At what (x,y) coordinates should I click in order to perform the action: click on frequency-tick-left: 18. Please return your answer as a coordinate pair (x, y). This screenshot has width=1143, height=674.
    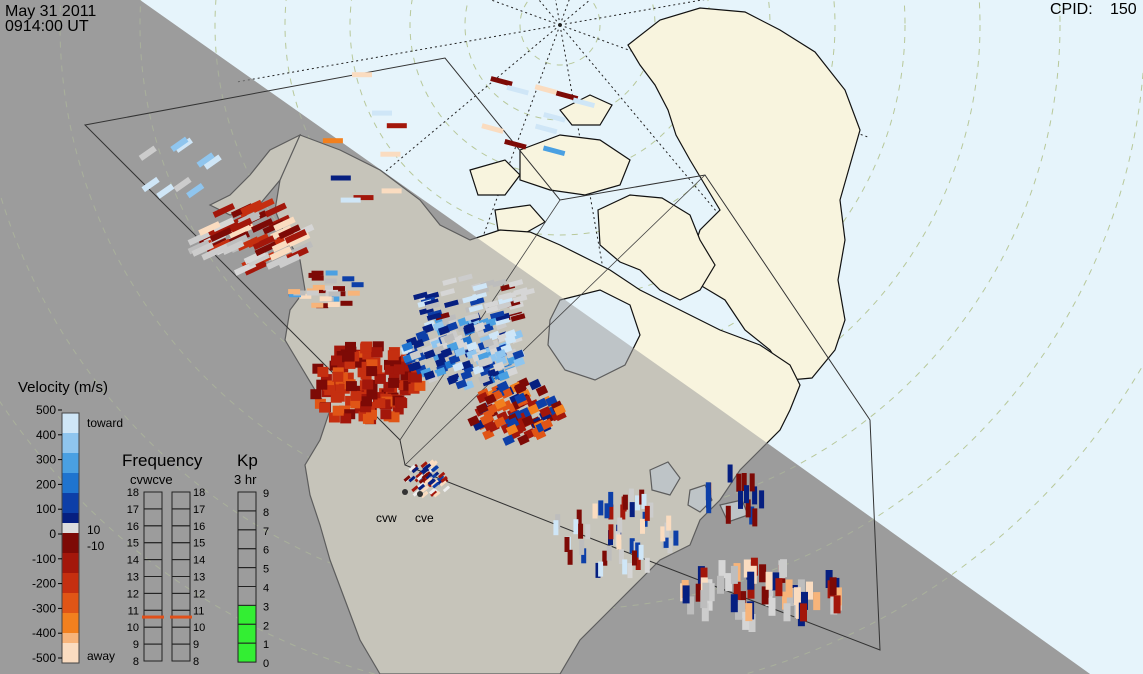
    Looking at the image, I should click on (133, 493).